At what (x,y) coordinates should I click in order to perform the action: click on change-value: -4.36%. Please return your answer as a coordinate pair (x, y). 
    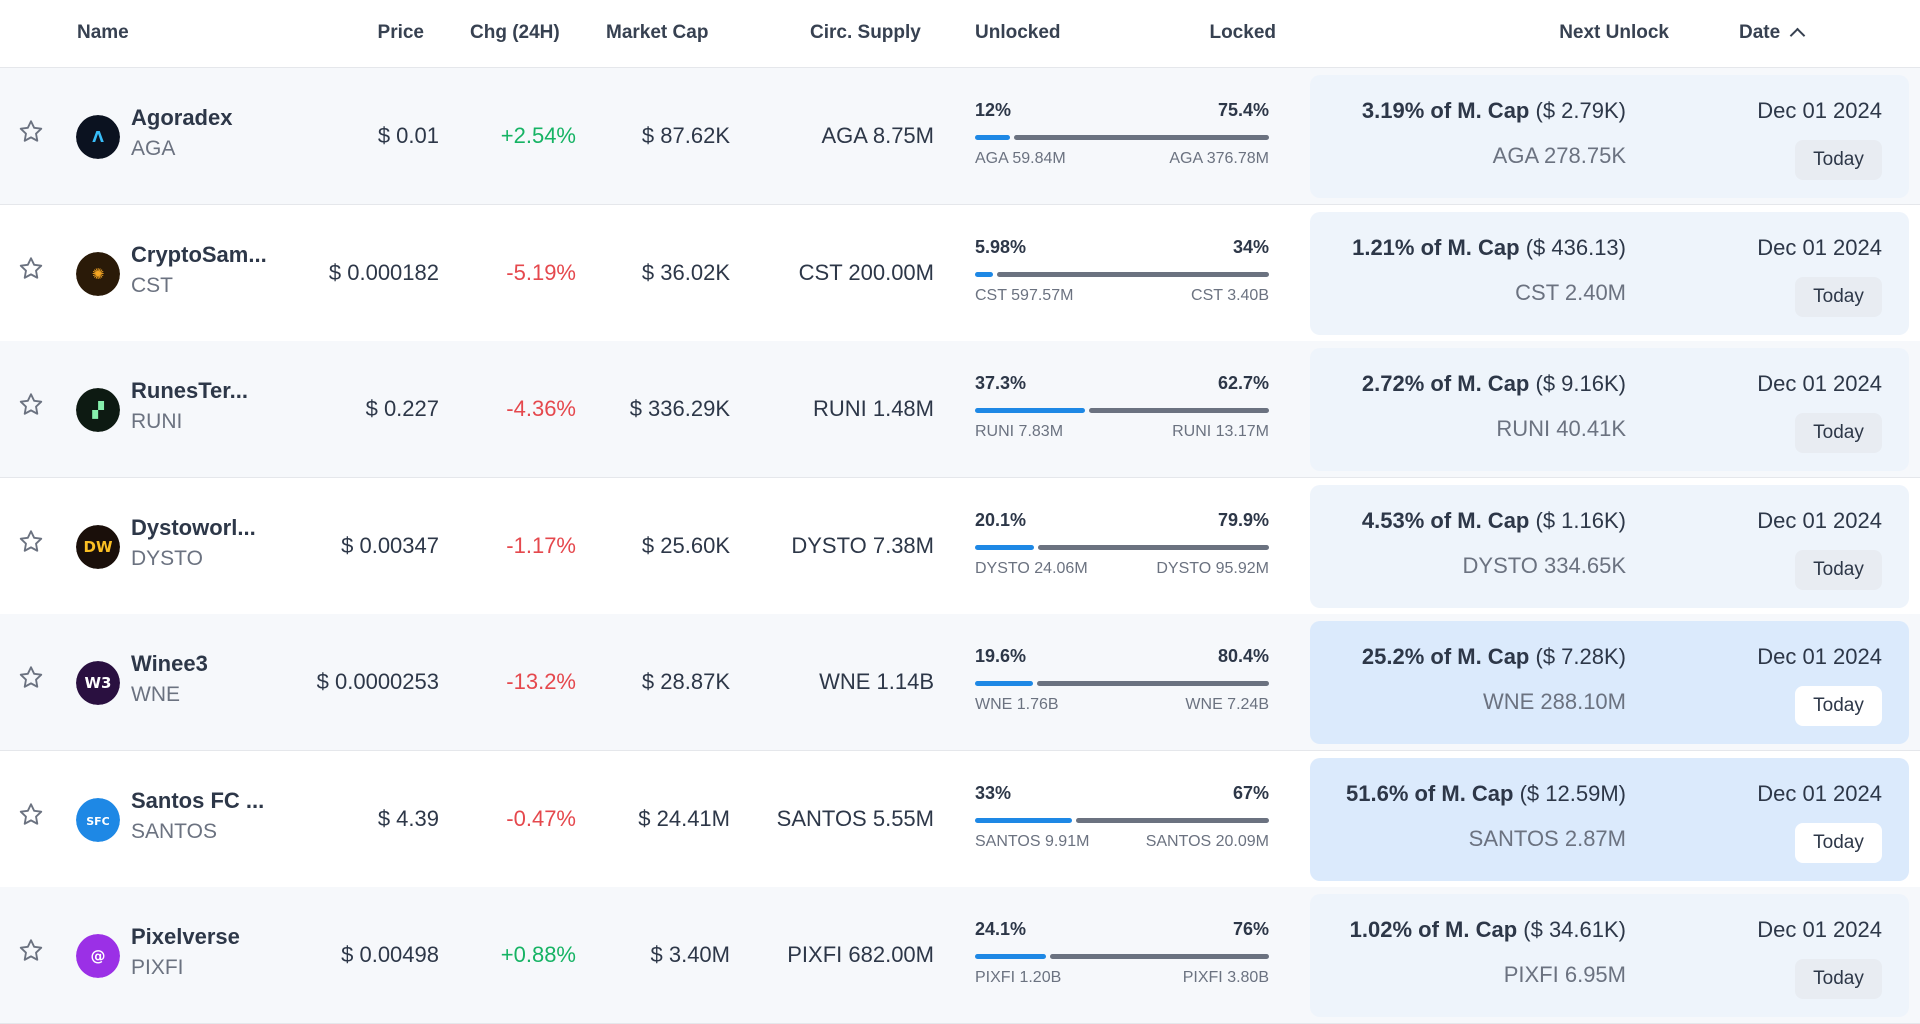
    Looking at the image, I should click on (541, 408).